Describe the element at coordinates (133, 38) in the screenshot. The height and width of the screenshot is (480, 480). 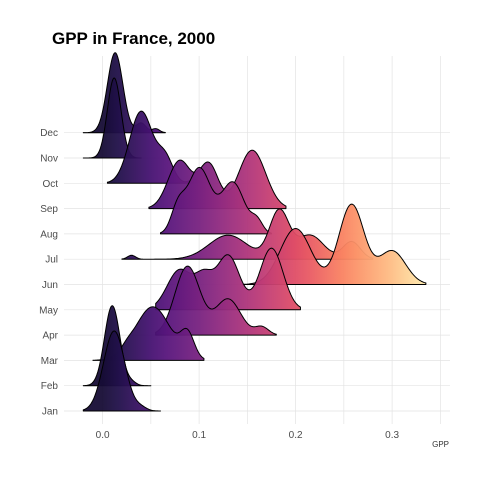
I see `chart-title: GPP in France, 2000` at that location.